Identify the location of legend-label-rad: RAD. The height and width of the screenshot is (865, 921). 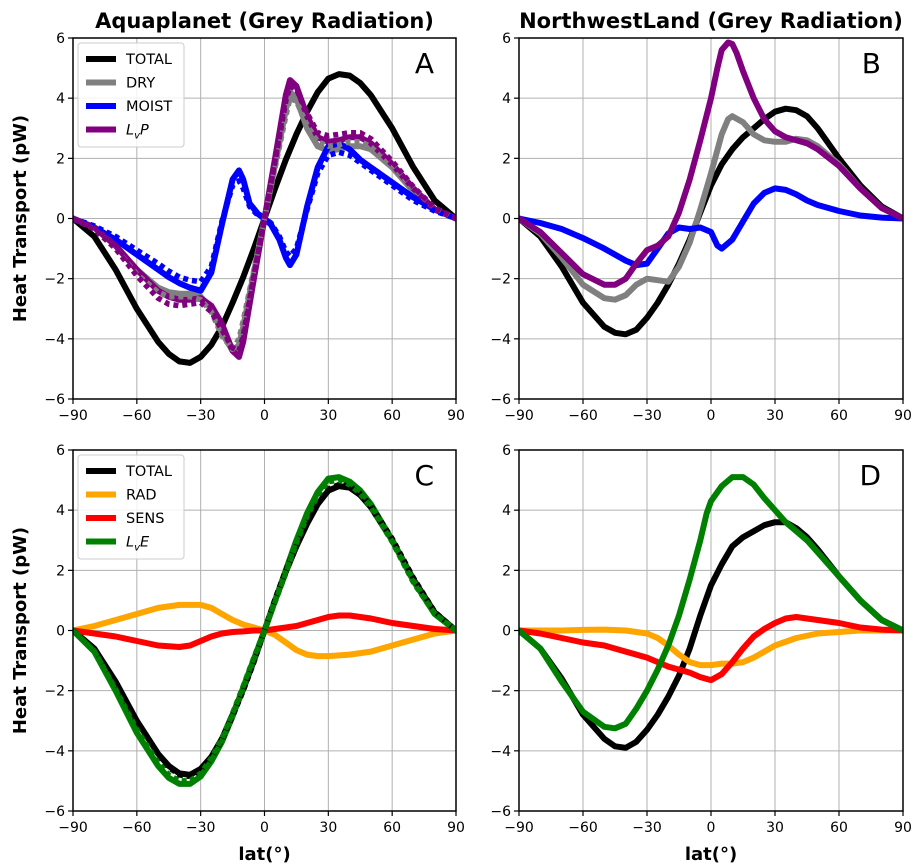
(141, 496).